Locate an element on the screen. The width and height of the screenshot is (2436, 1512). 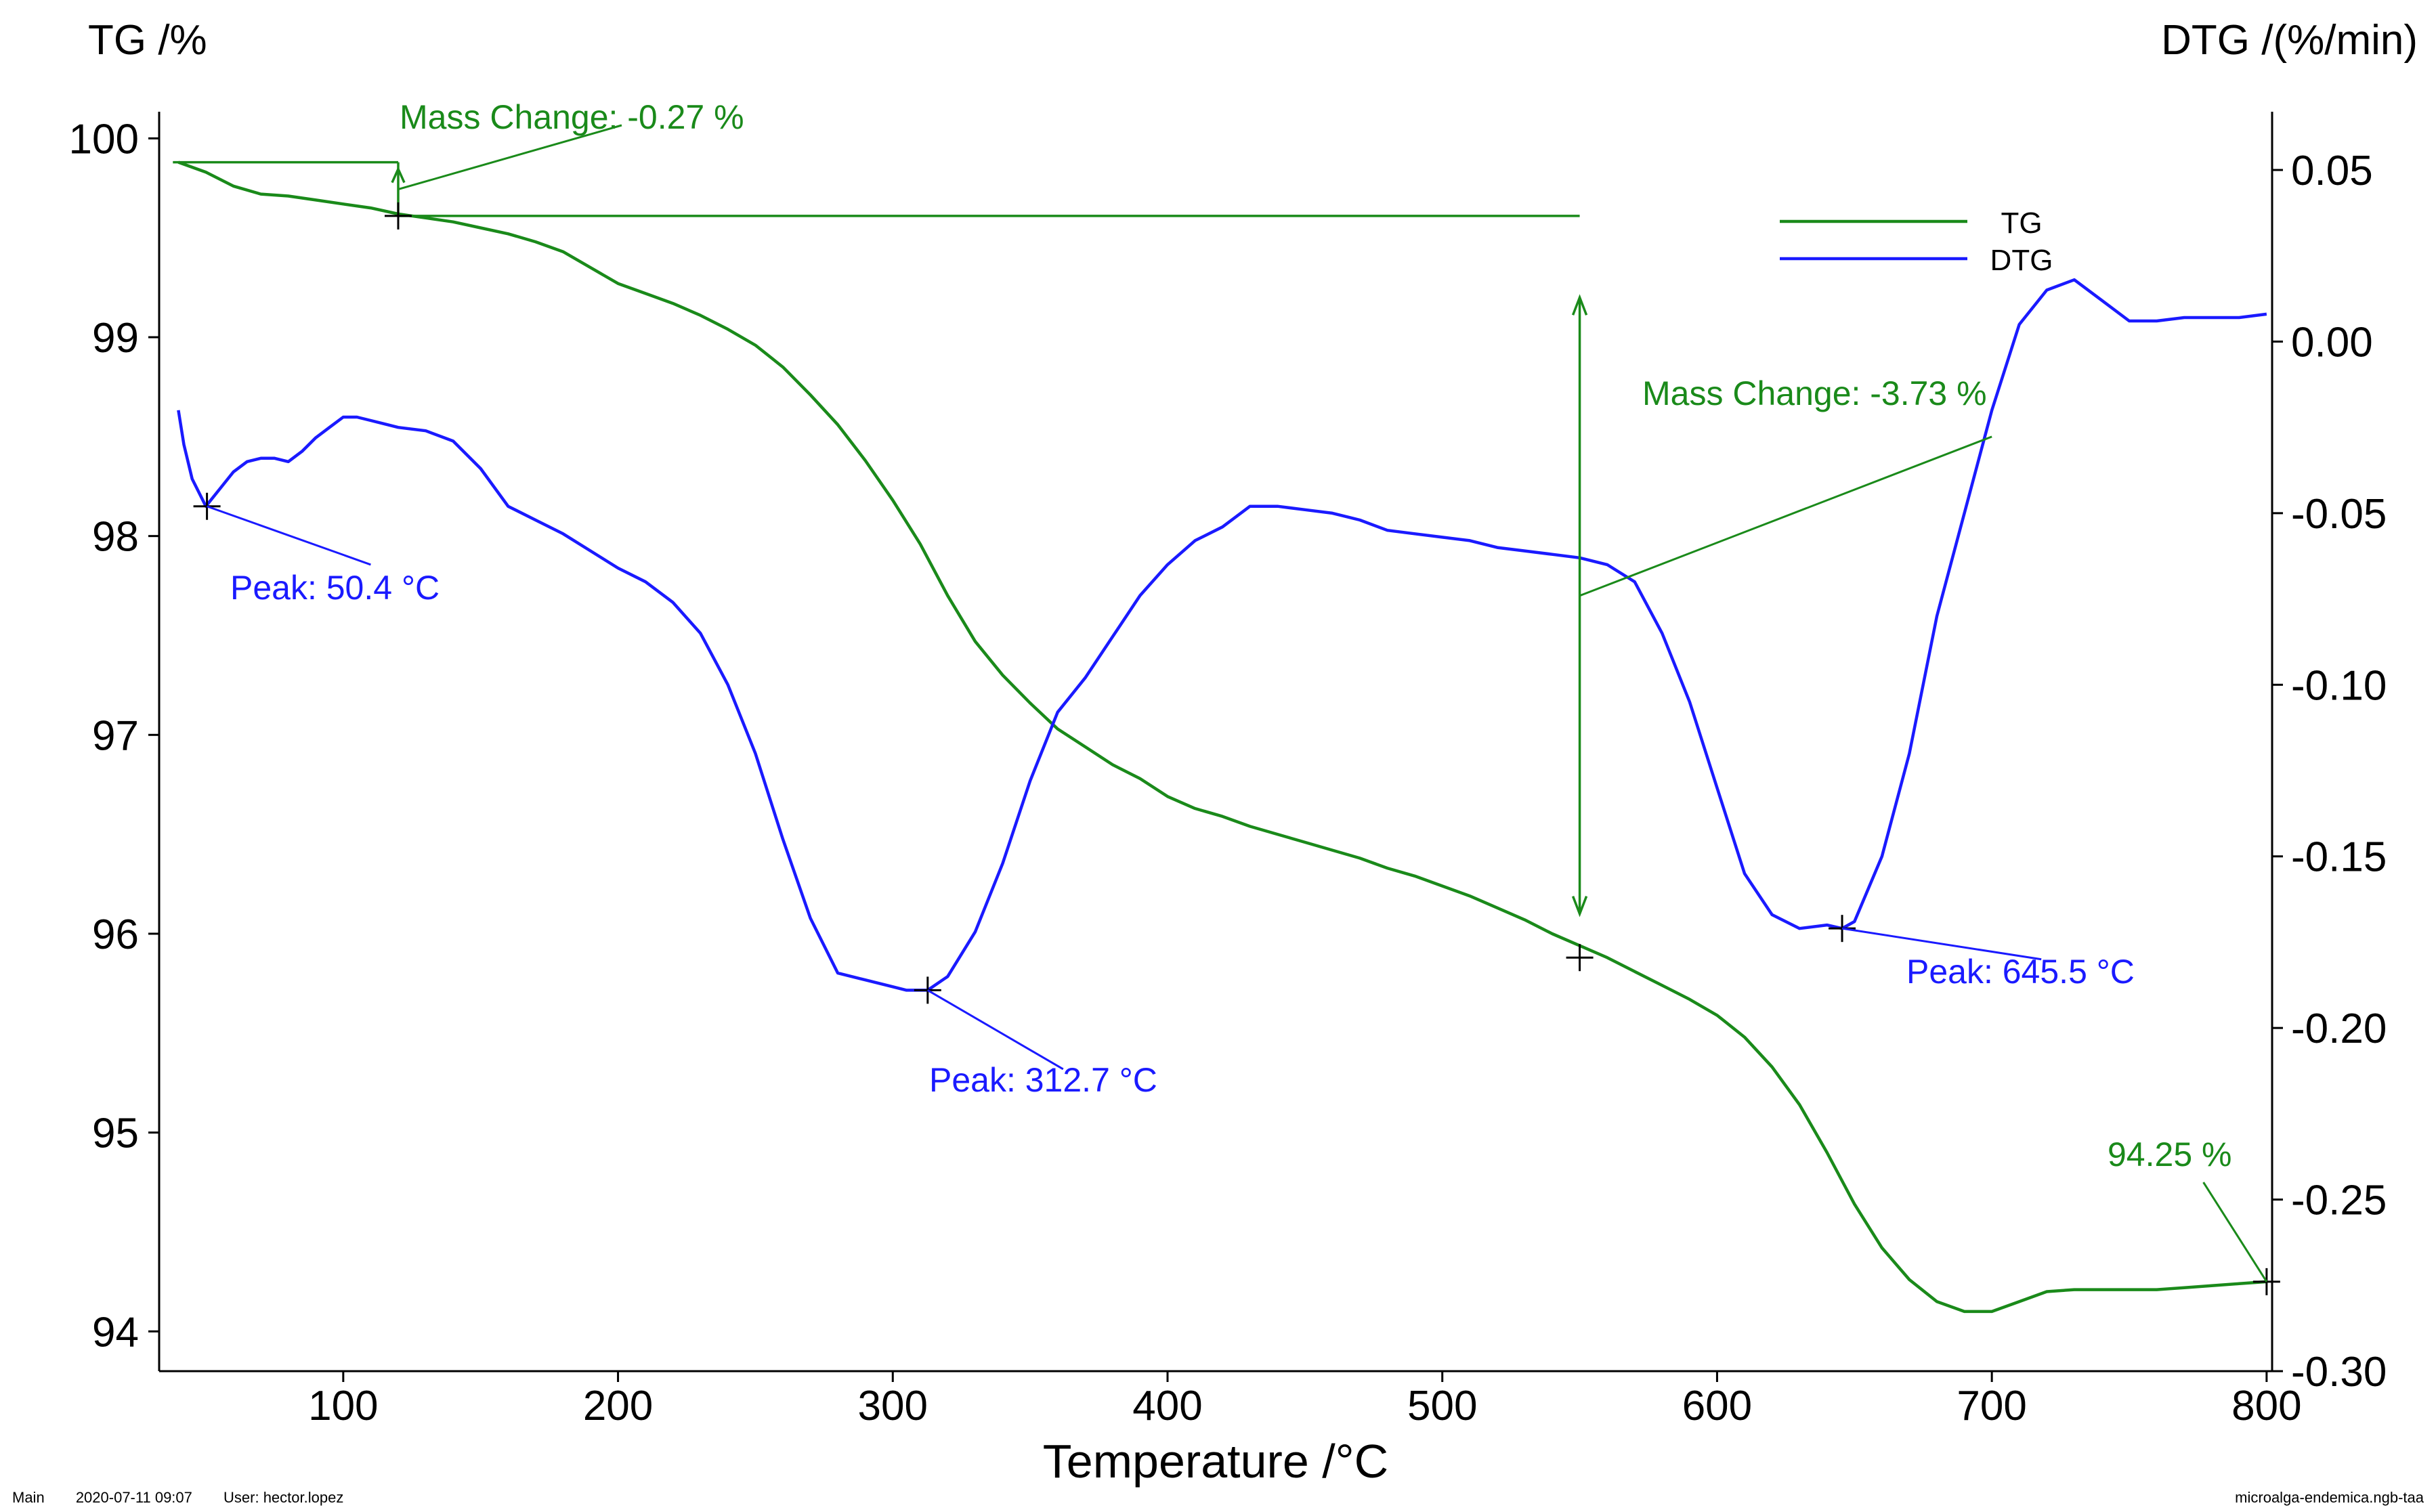
x-tick-label: 800 is located at coordinates (2266, 1406).